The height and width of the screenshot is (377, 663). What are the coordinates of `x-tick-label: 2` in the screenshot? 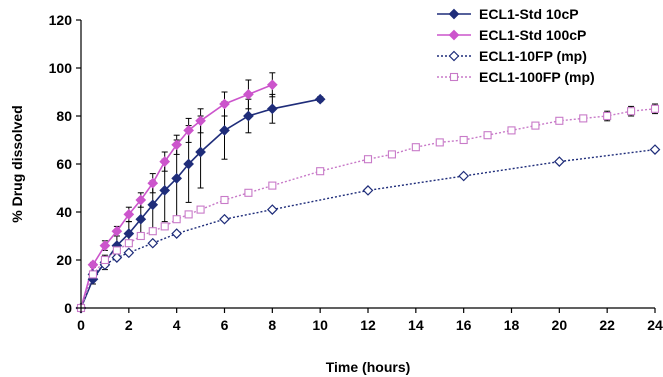 It's located at (129, 325).